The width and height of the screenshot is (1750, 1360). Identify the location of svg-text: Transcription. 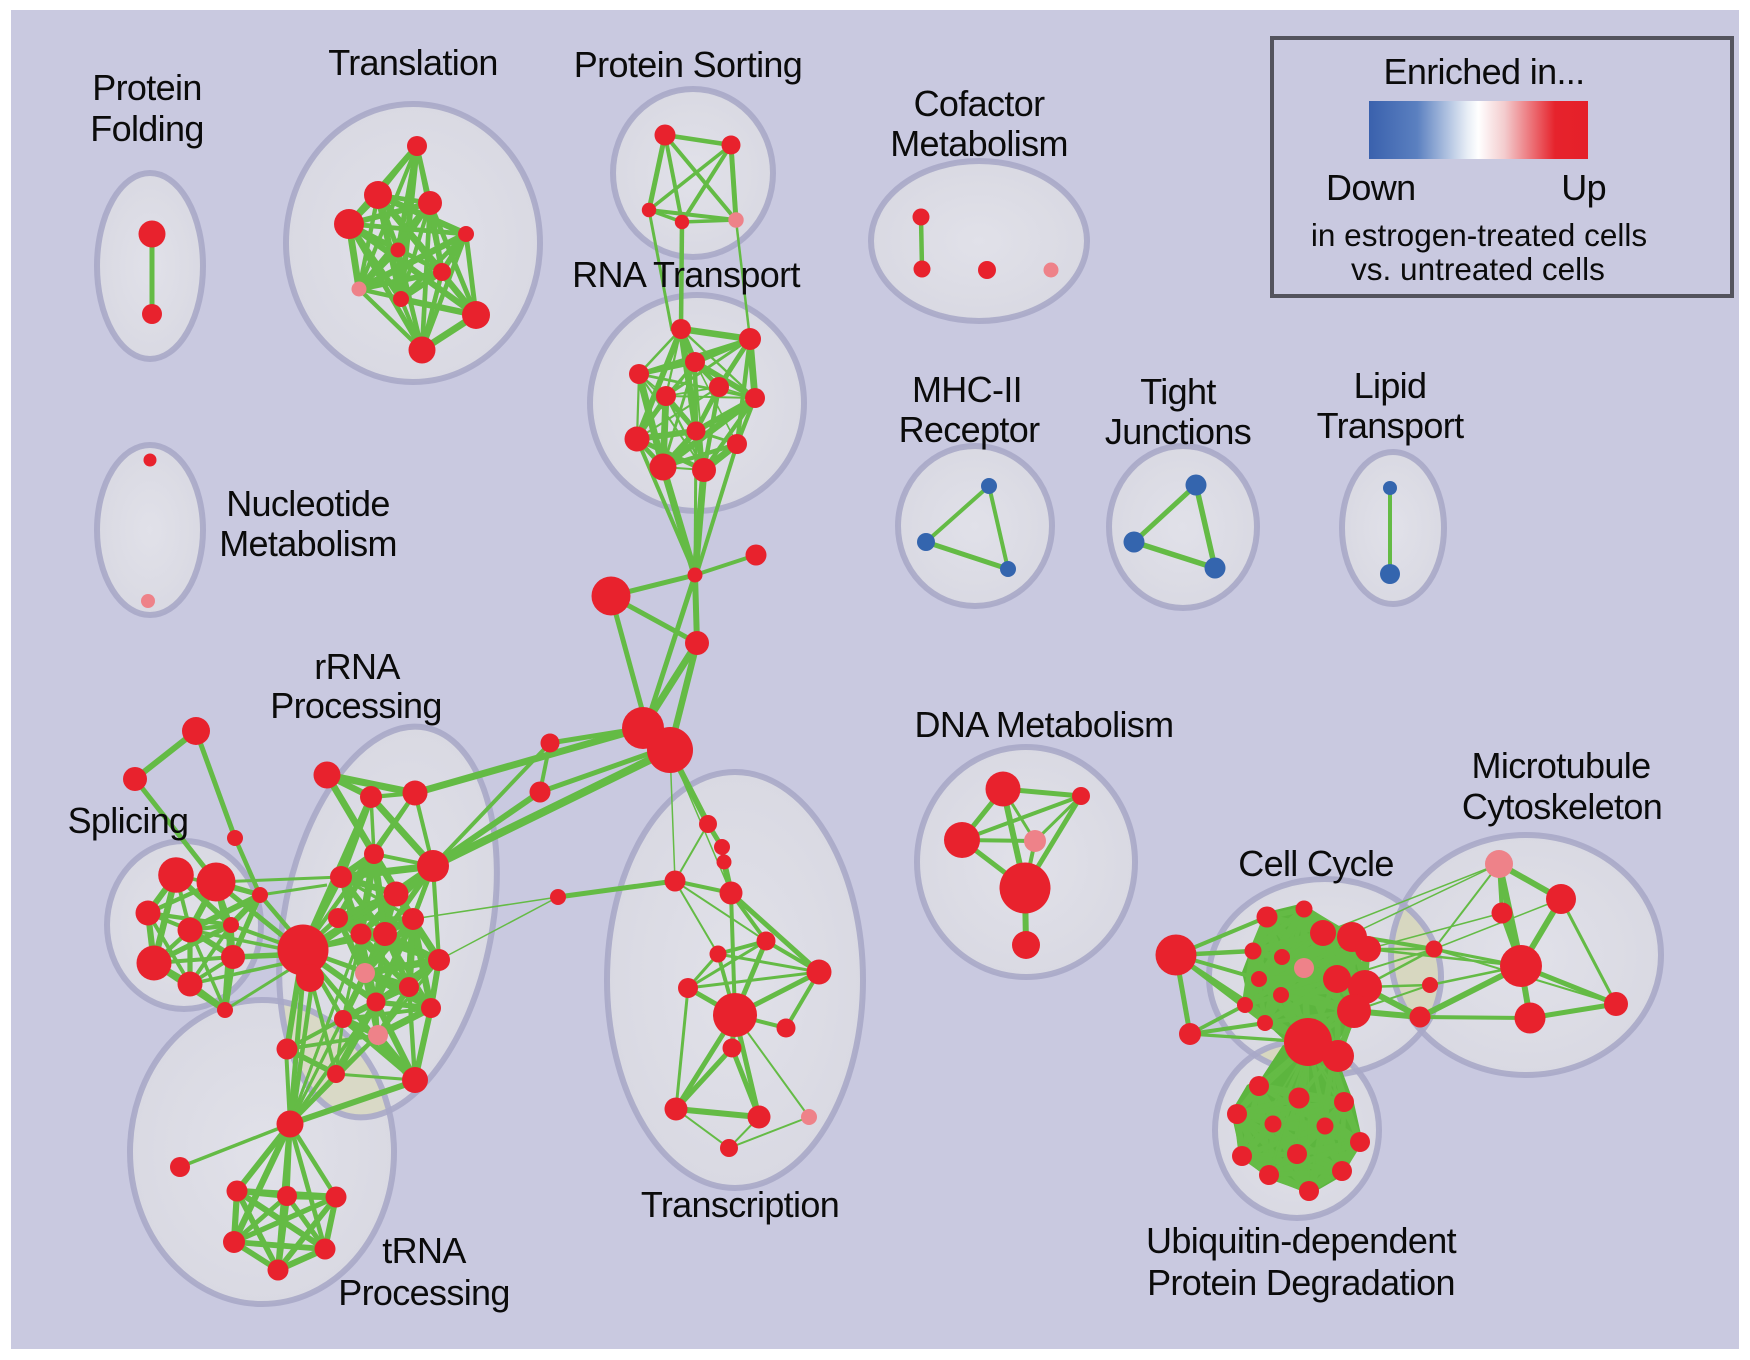
(740, 1204).